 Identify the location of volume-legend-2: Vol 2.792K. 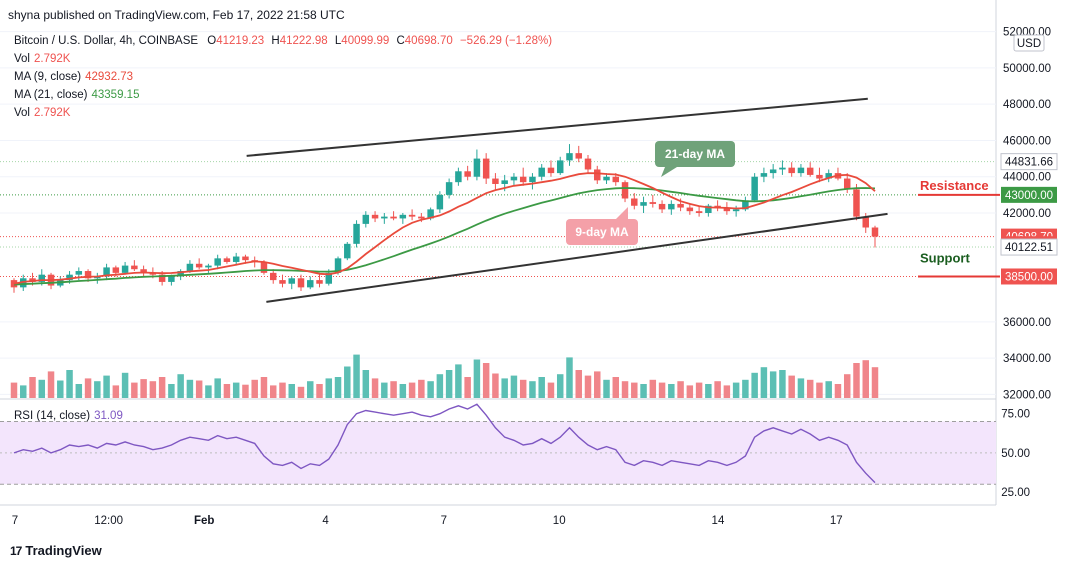
(42, 113).